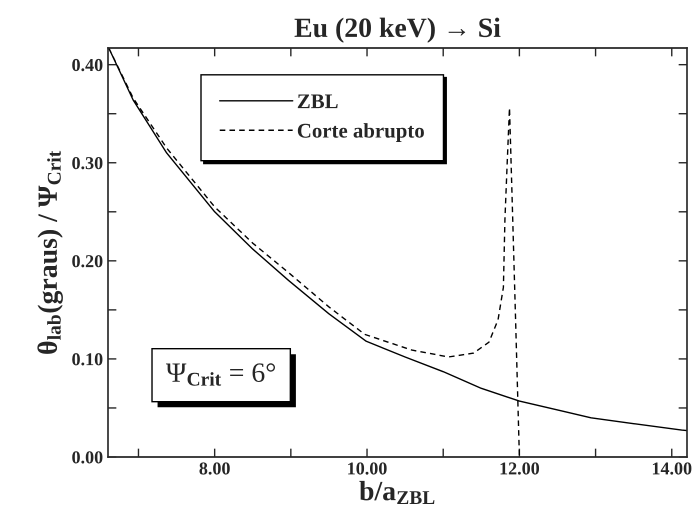  What do you see at coordinates (214, 468) in the screenshot?
I see `x-tick-label: 8.00` at bounding box center [214, 468].